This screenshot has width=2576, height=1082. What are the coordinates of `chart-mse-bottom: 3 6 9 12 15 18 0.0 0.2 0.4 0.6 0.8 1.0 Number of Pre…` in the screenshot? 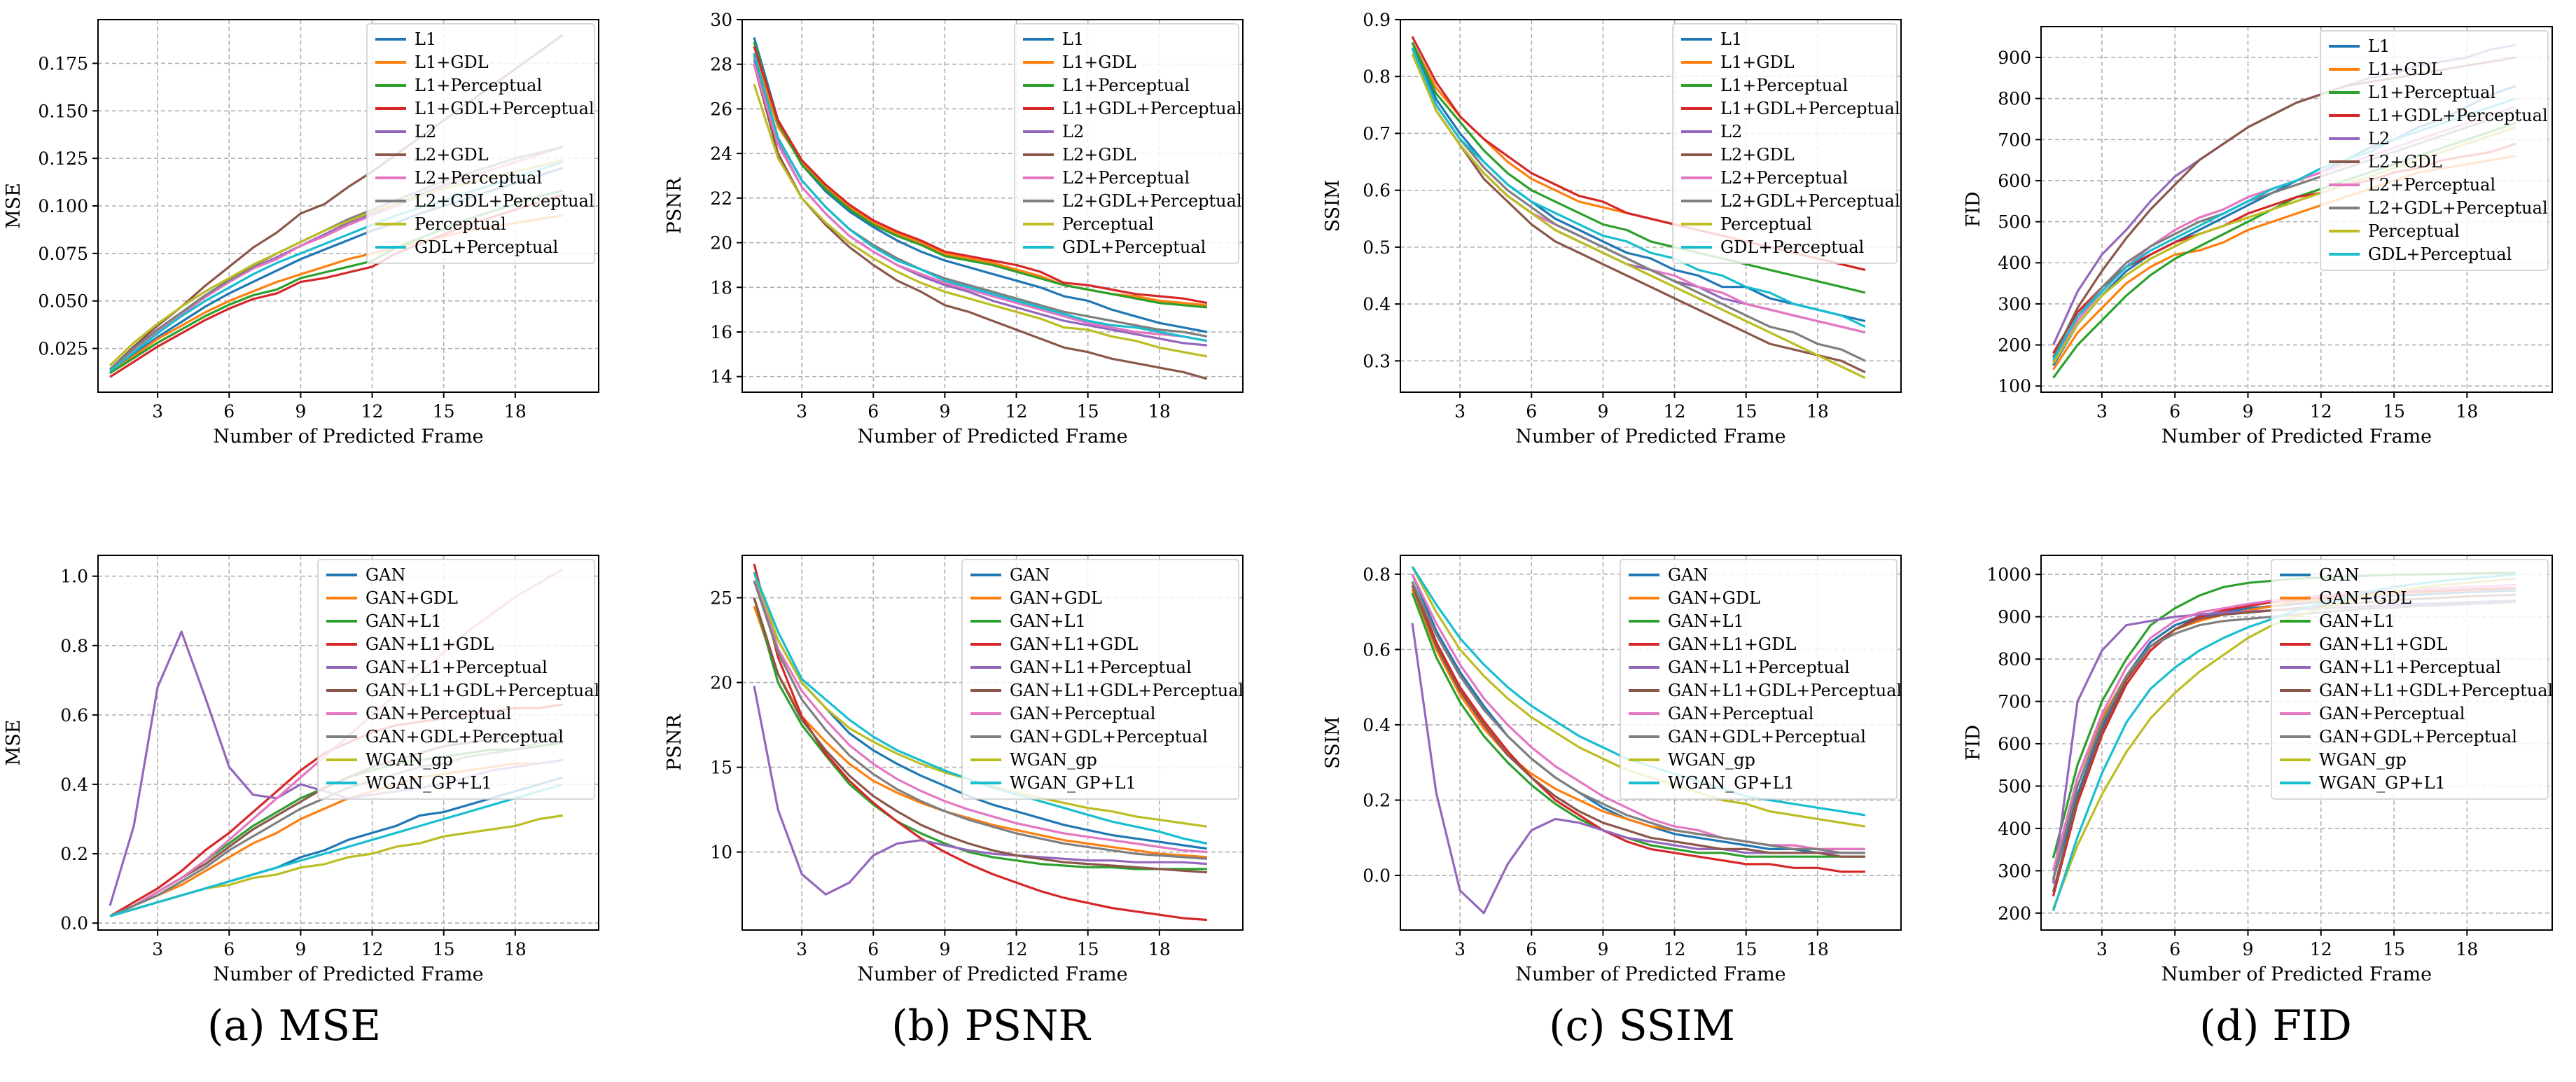 It's located at (301, 770).